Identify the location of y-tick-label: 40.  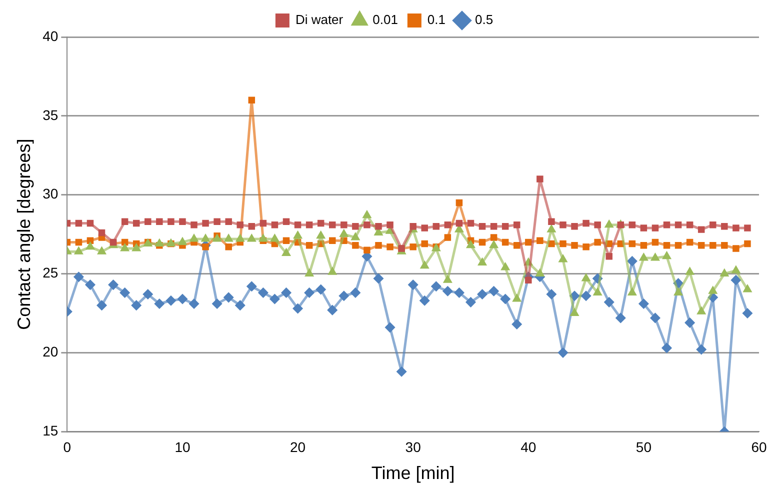
(50, 36).